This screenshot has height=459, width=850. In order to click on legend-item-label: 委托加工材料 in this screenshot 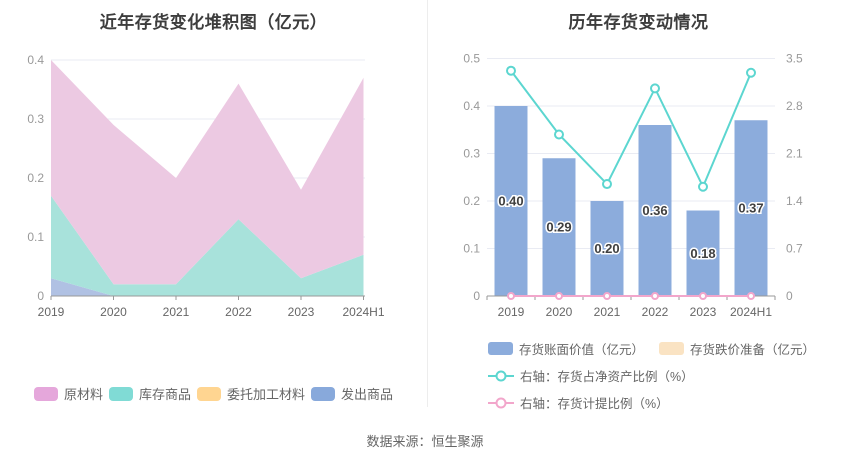, I will do `click(266, 394)`.